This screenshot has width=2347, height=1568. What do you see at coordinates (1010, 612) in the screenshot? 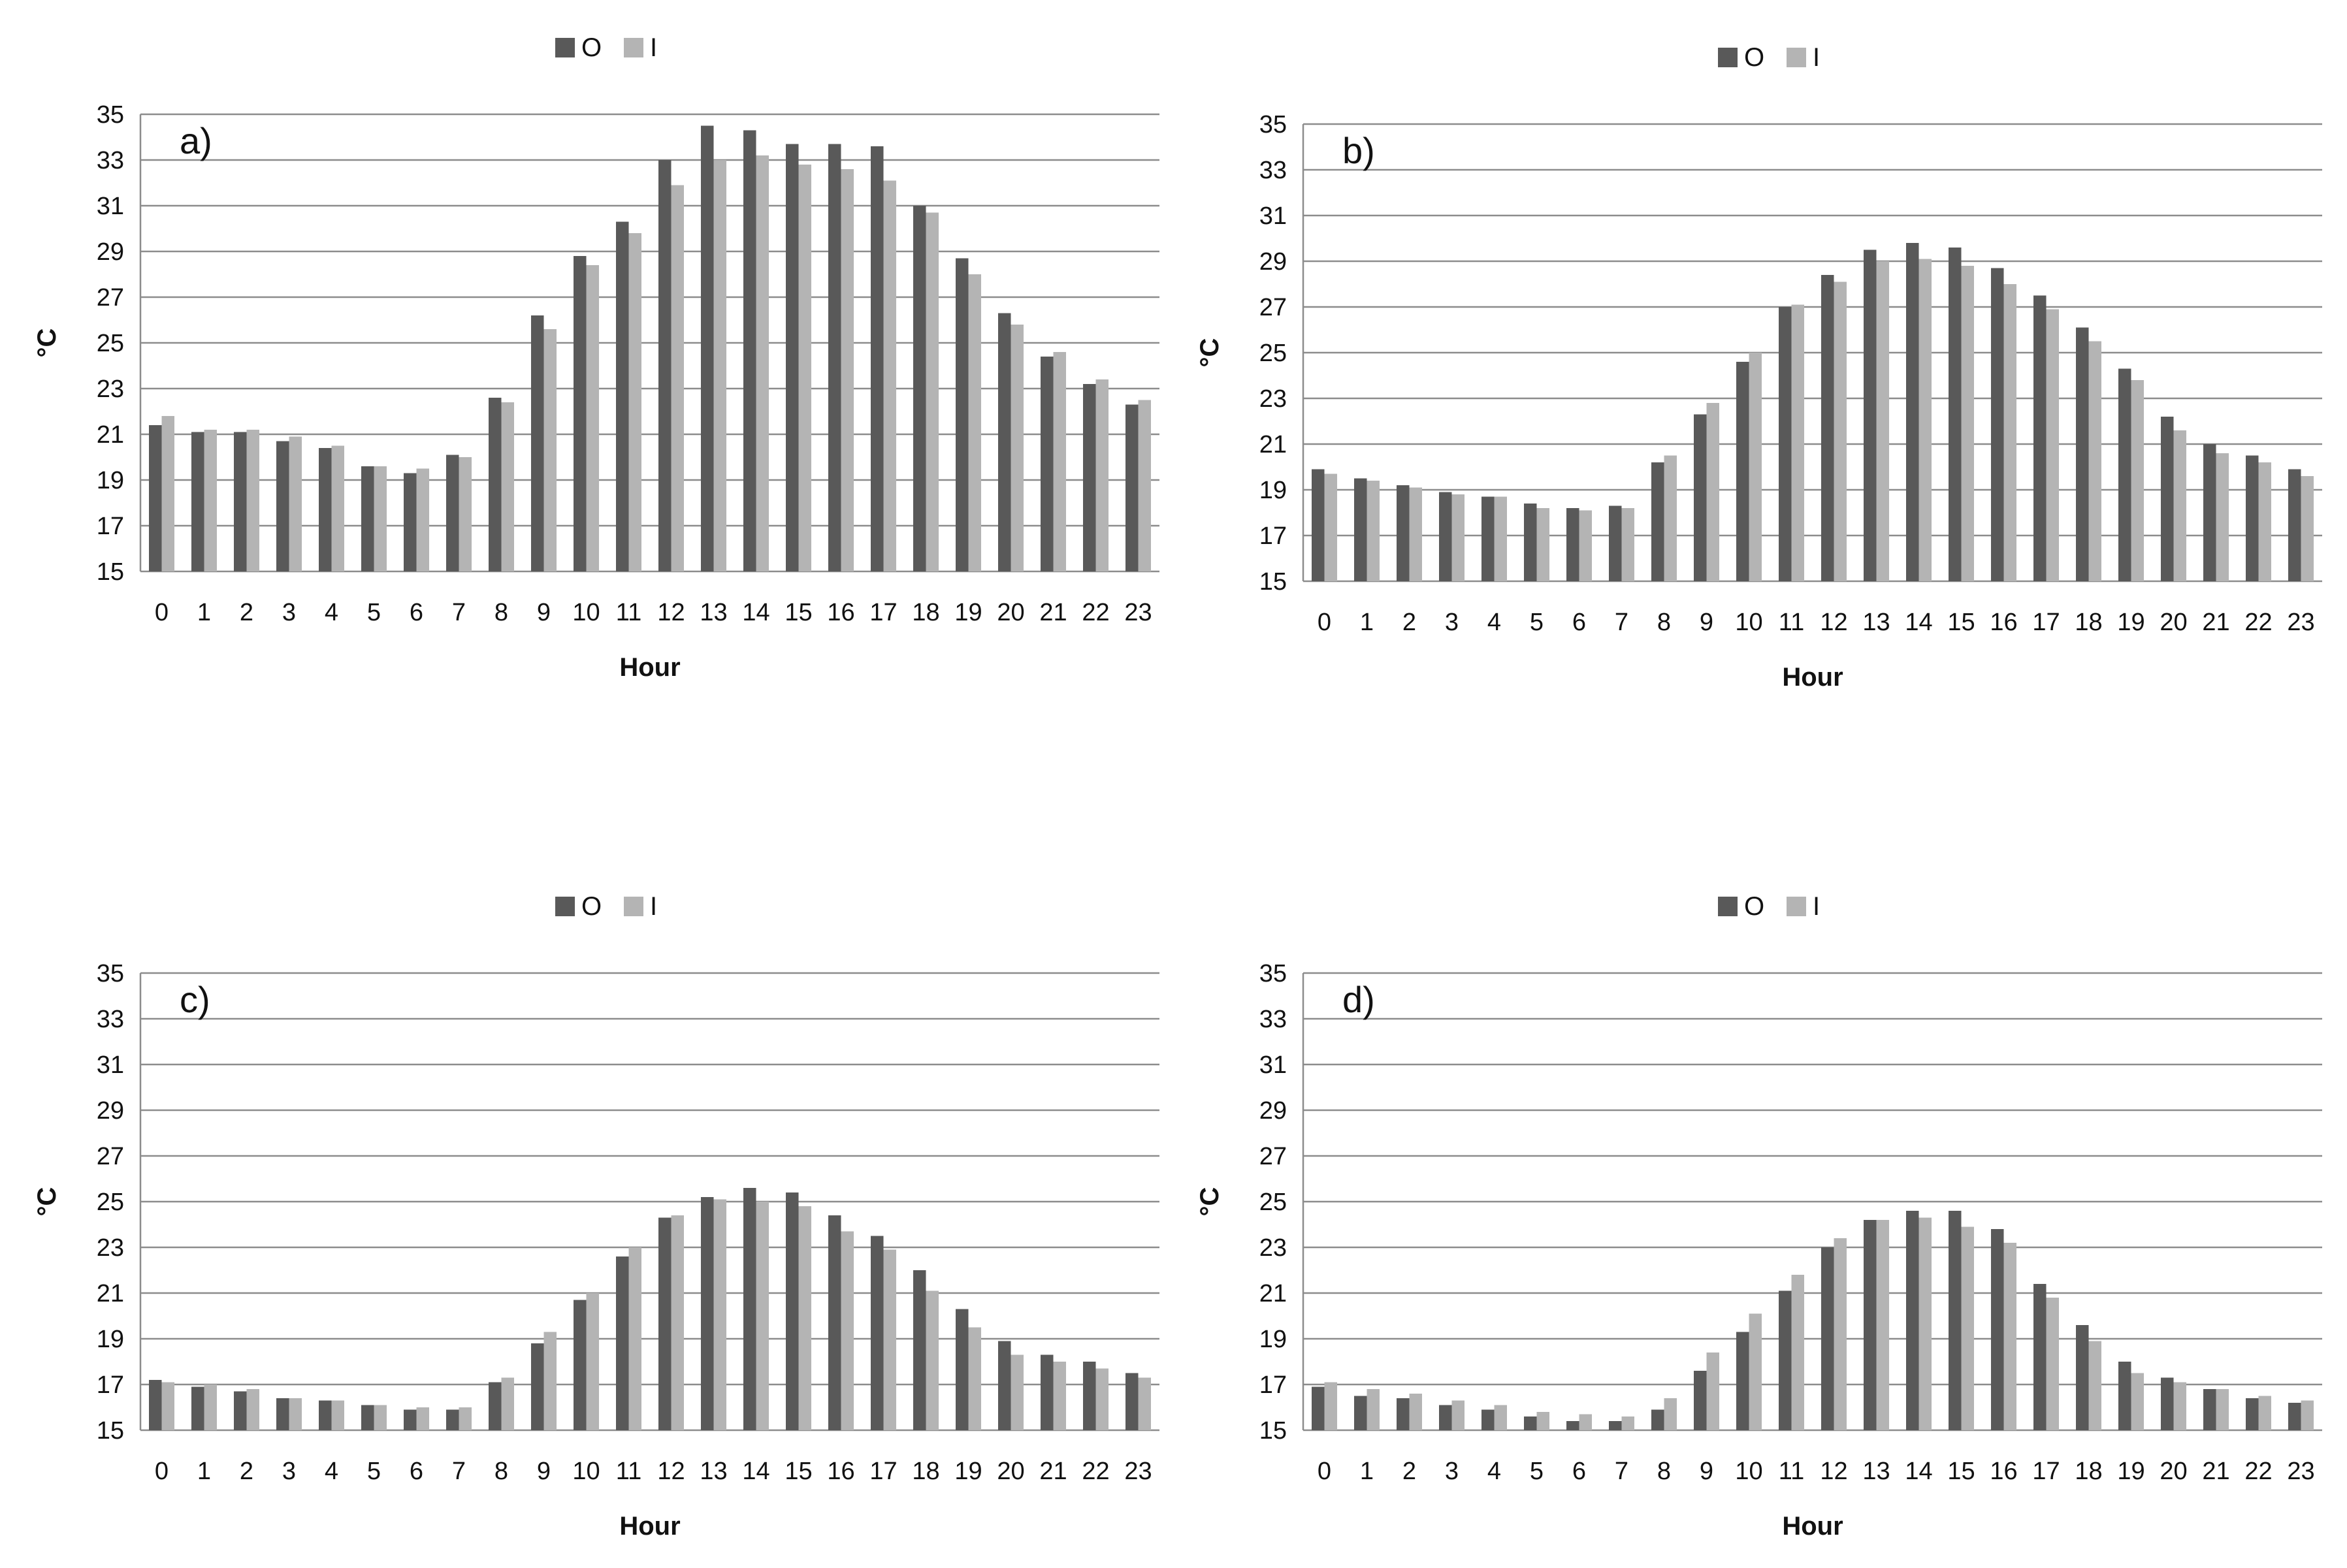
I see `x-tick-label: 20` at bounding box center [1010, 612].